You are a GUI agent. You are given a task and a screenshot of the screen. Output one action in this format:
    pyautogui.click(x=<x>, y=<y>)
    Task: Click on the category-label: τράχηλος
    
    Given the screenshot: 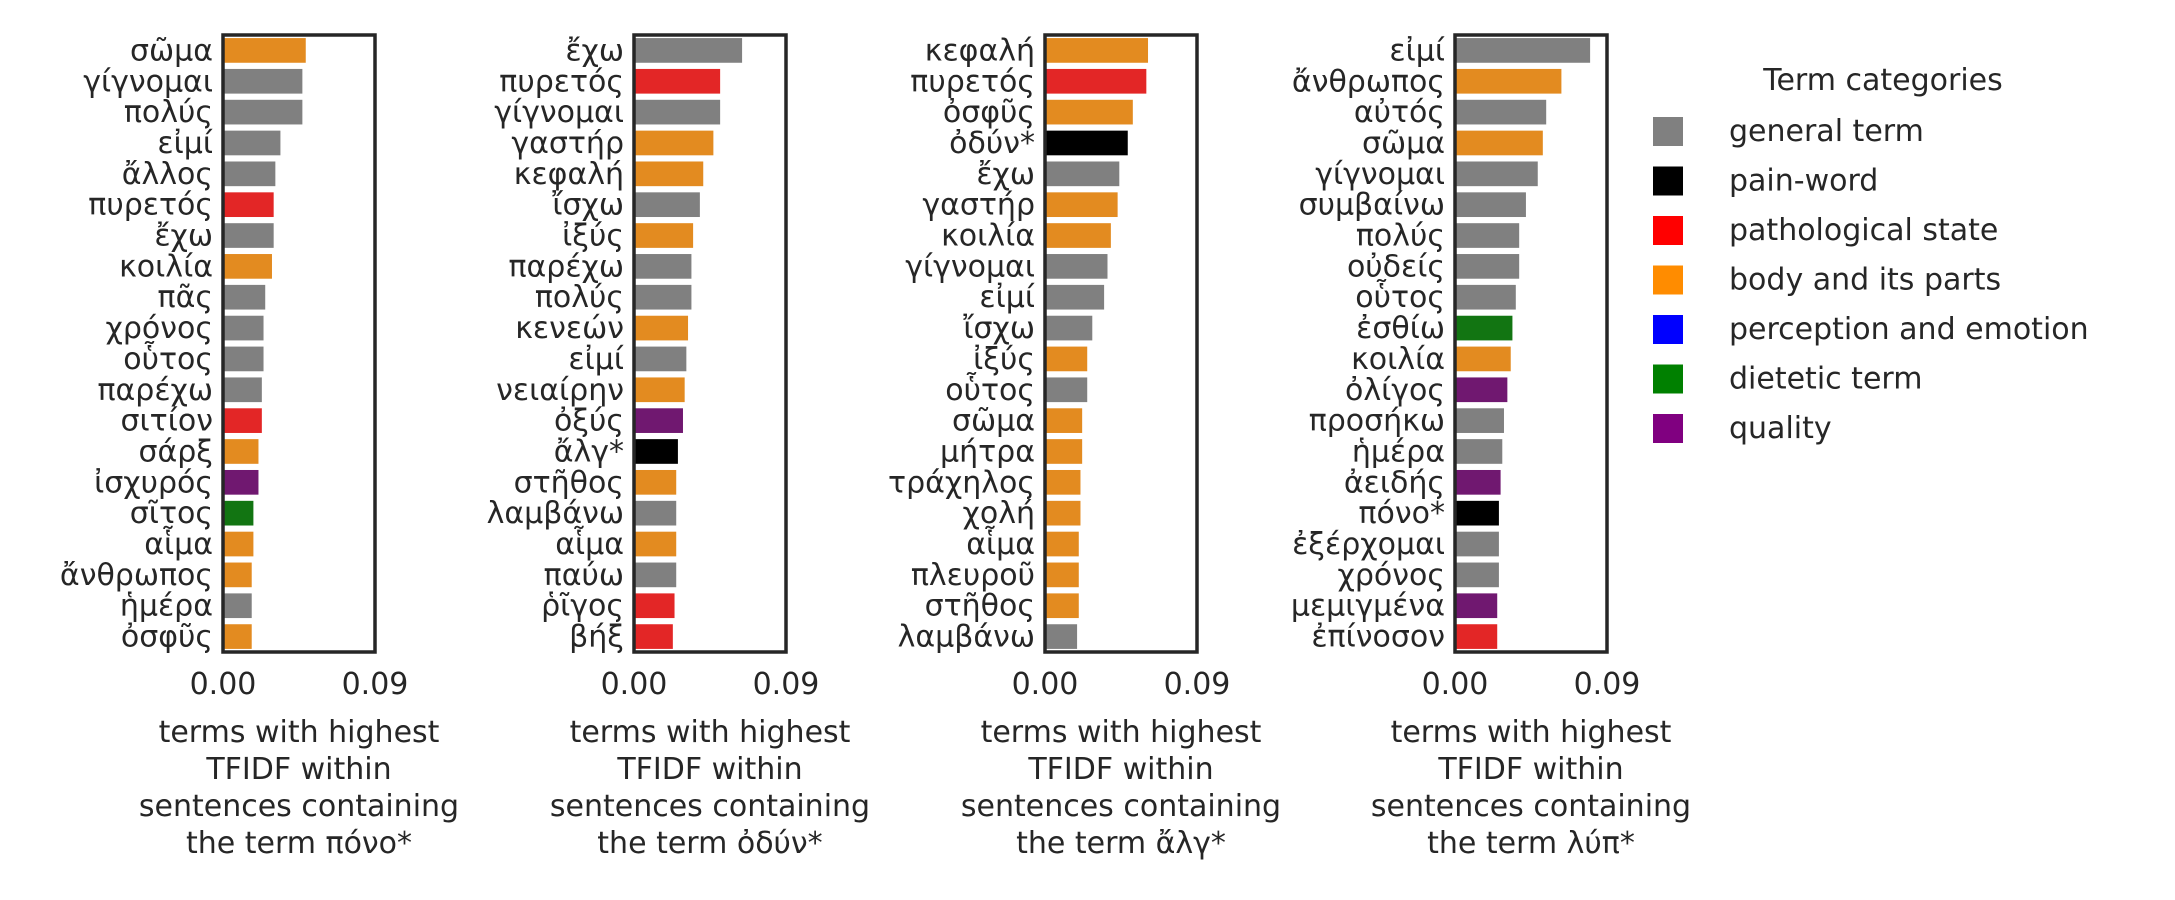 What is the action you would take?
    pyautogui.click(x=961, y=482)
    